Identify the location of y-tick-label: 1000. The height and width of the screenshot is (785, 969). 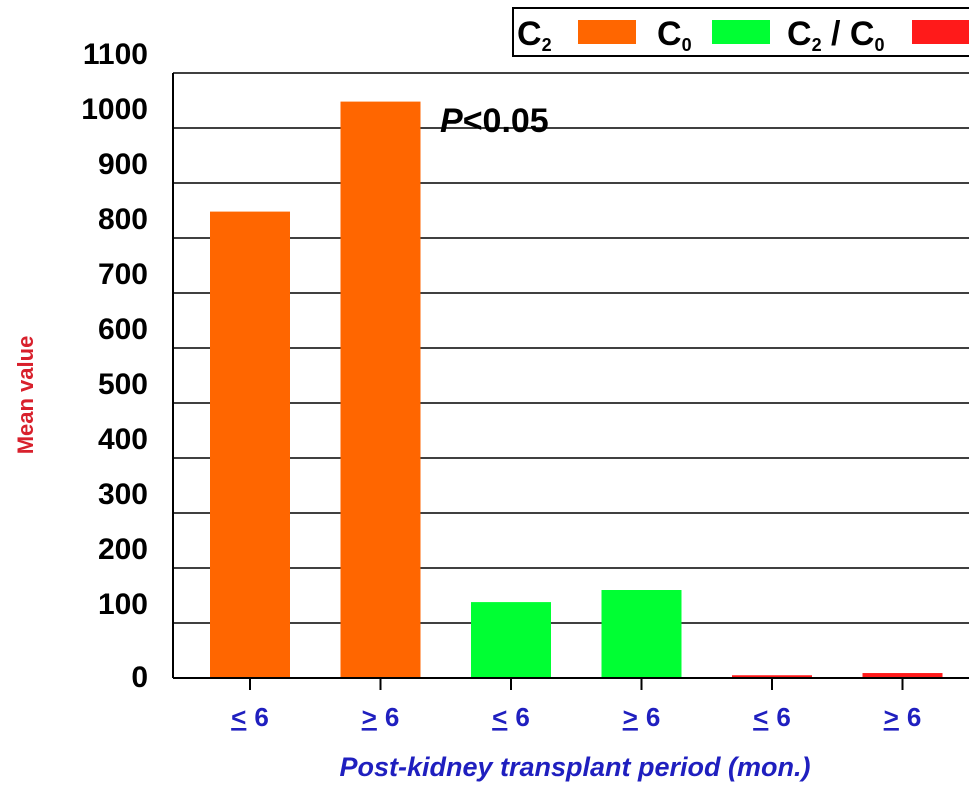
(114, 109).